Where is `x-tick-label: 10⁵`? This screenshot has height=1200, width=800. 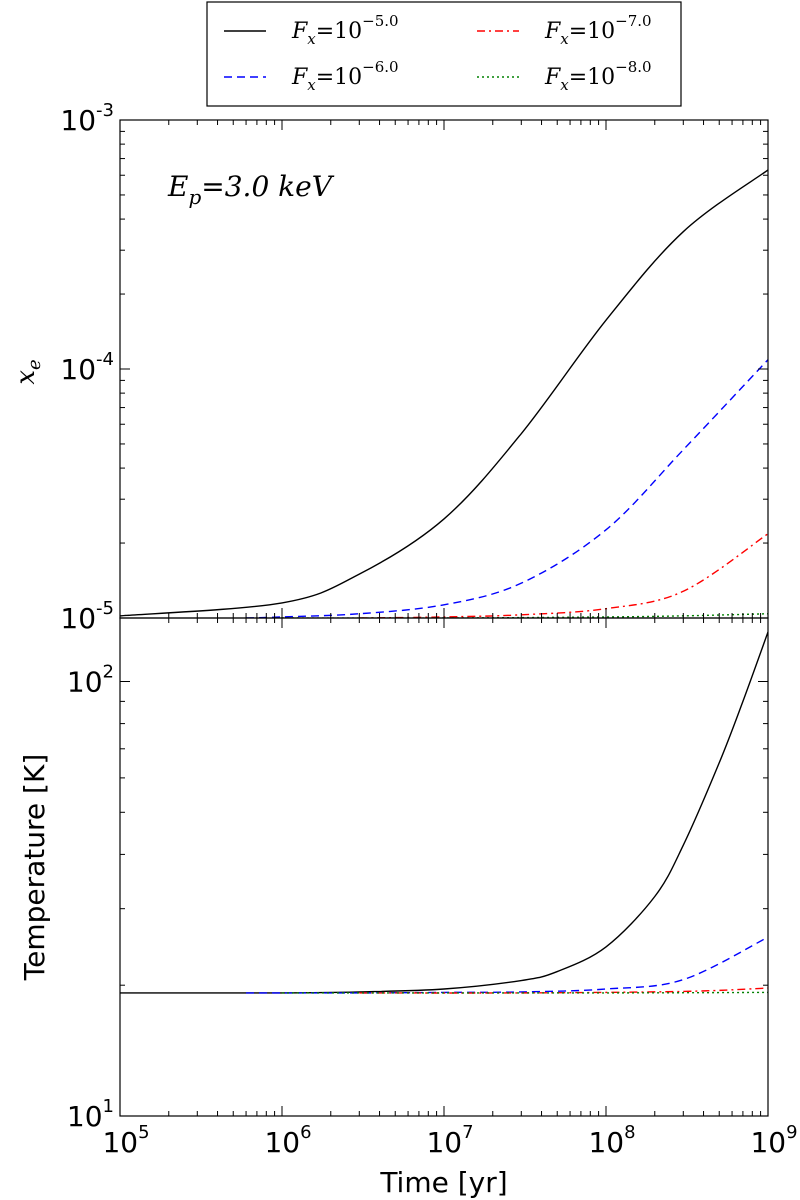
x-tick-label: 10⁵ is located at coordinates (125, 1140).